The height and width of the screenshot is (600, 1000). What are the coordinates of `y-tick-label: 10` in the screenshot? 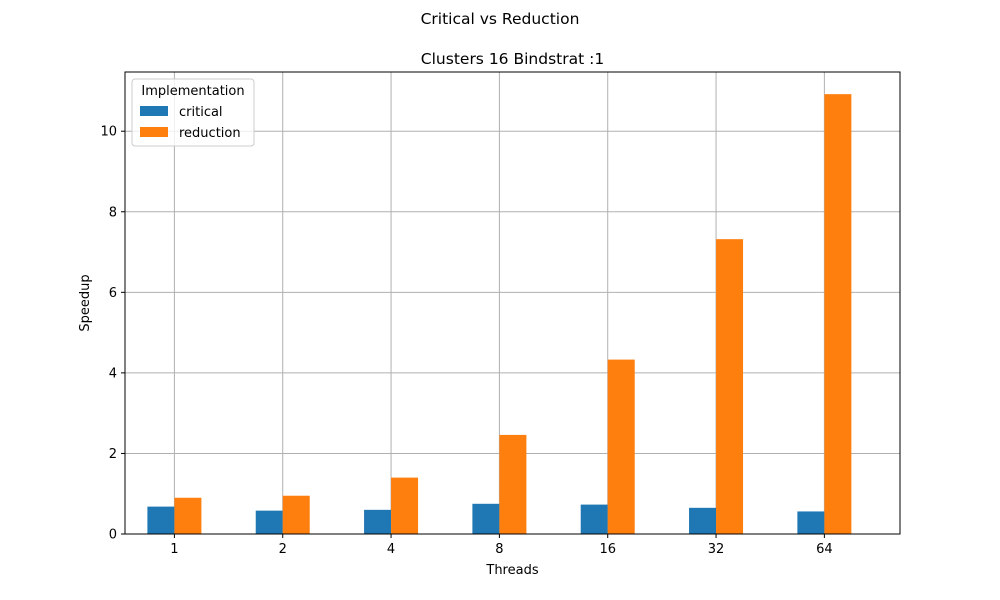 It's located at (108, 132).